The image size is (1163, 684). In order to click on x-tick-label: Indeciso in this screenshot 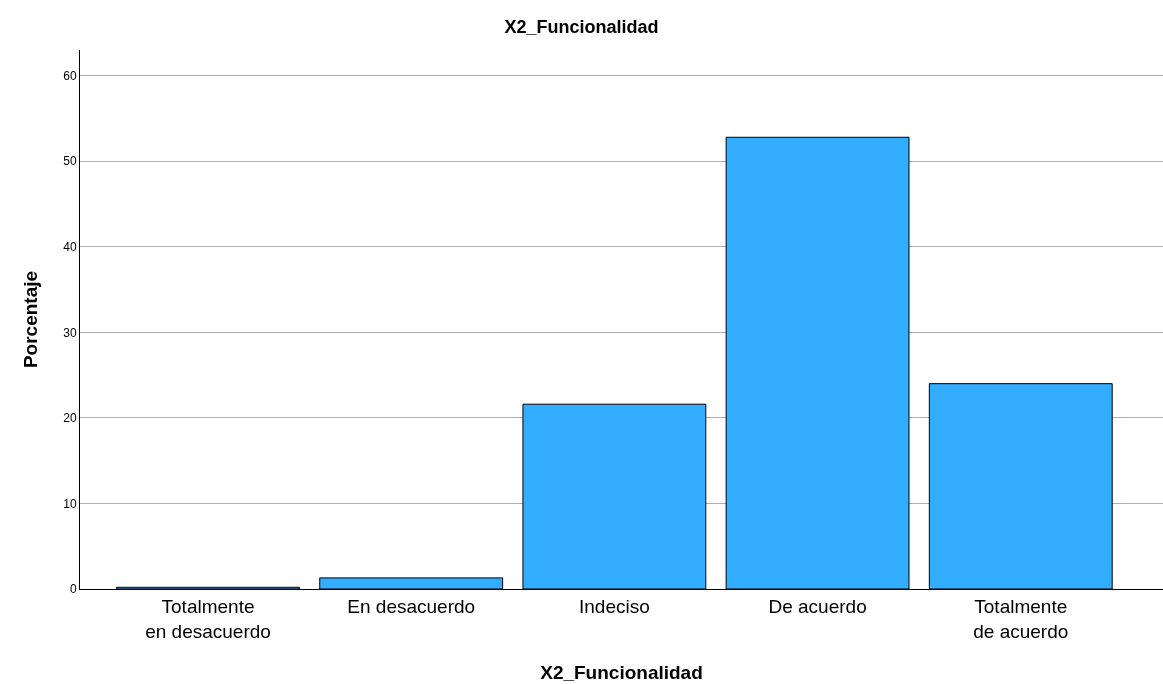, I will do `click(614, 606)`.